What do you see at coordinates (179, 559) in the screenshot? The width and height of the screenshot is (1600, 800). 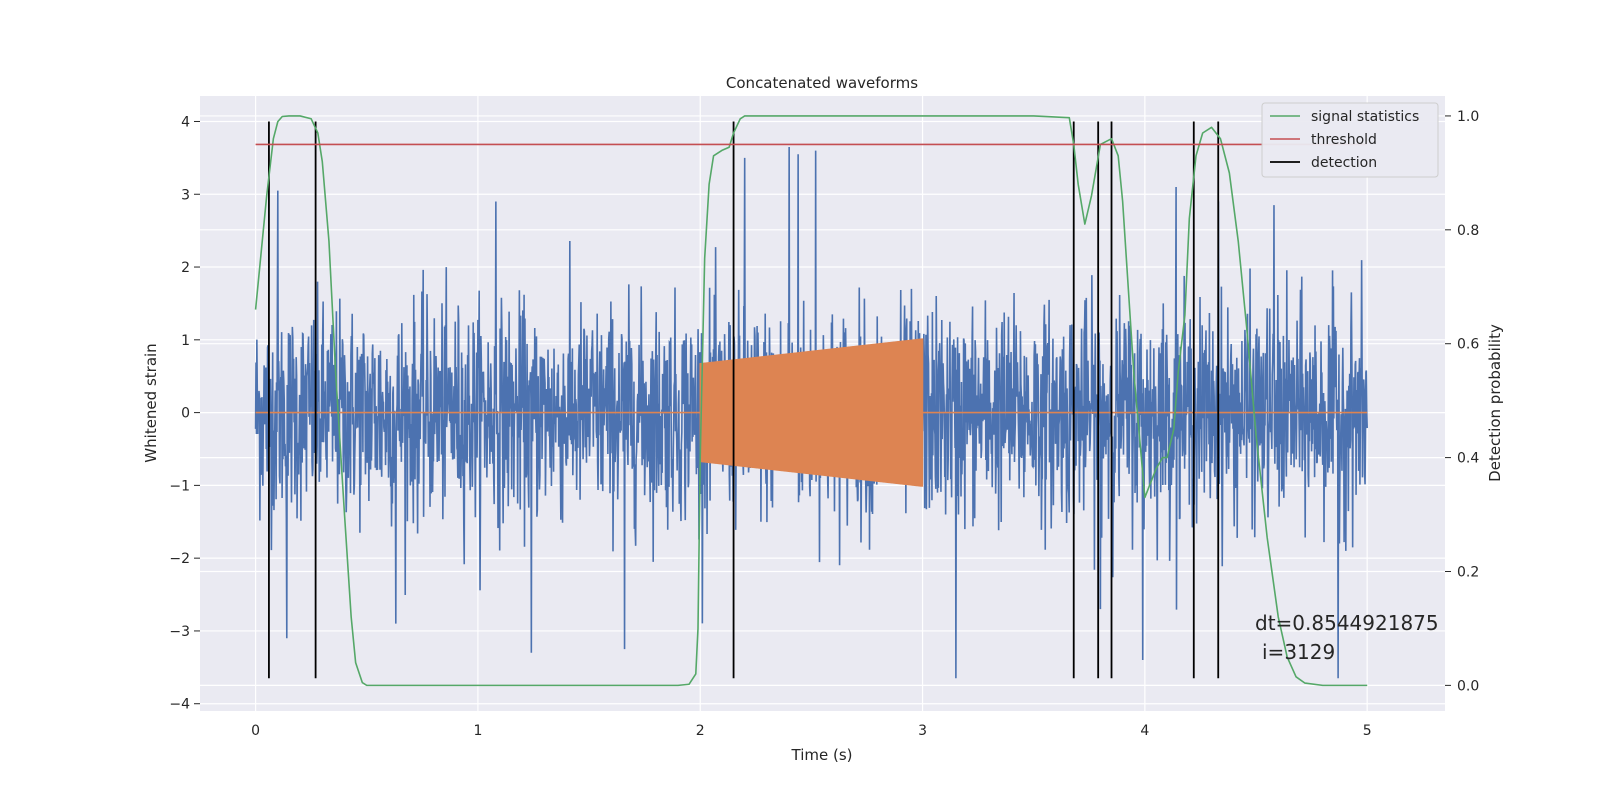 I see `y-tick-label: −2` at bounding box center [179, 559].